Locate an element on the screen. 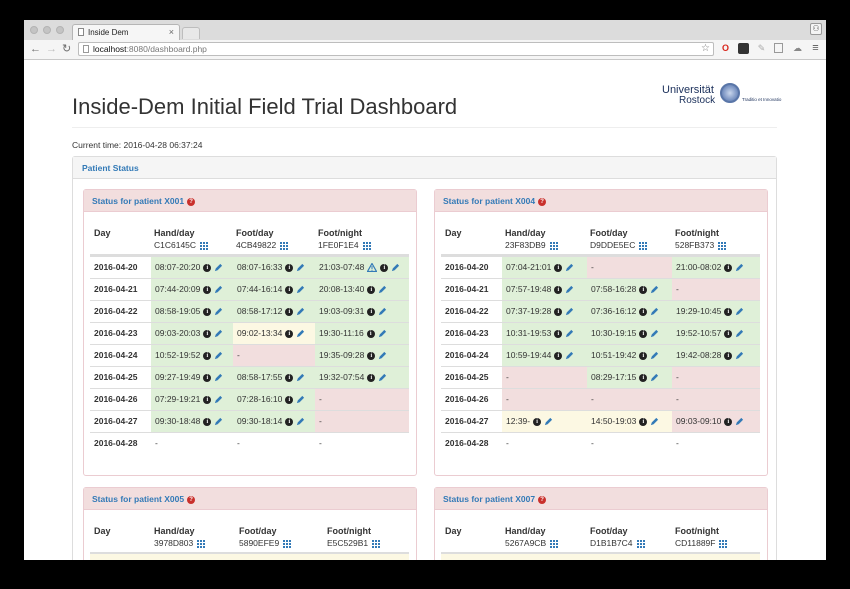 The image size is (850, 589). warning-icon is located at coordinates (371, 267).